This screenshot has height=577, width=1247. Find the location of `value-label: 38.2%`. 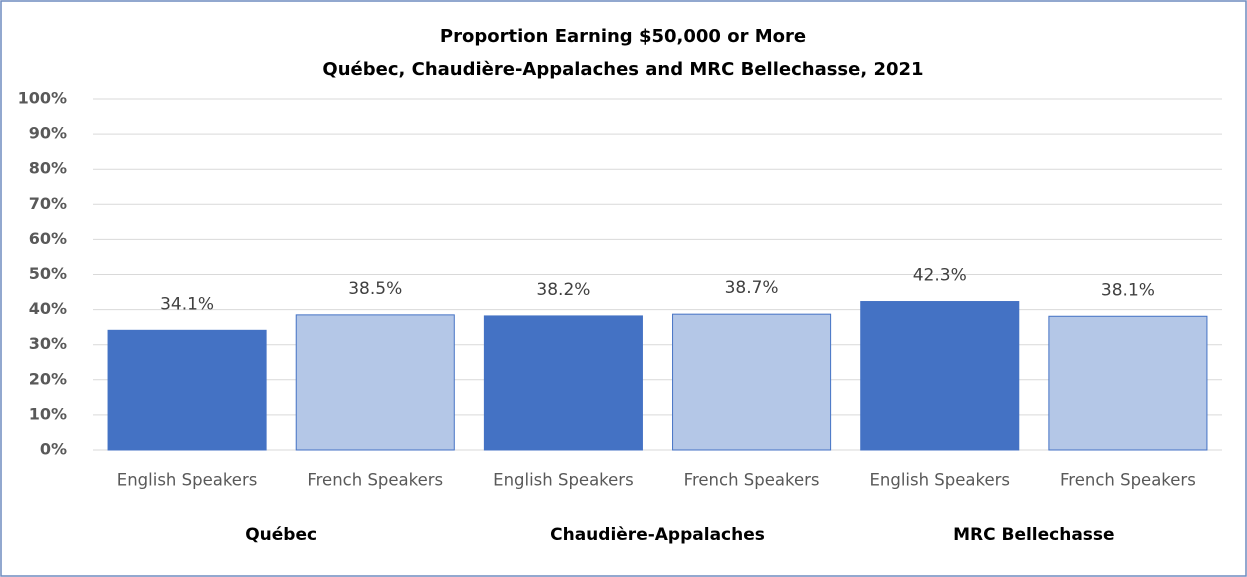

value-label: 38.2% is located at coordinates (563, 290).